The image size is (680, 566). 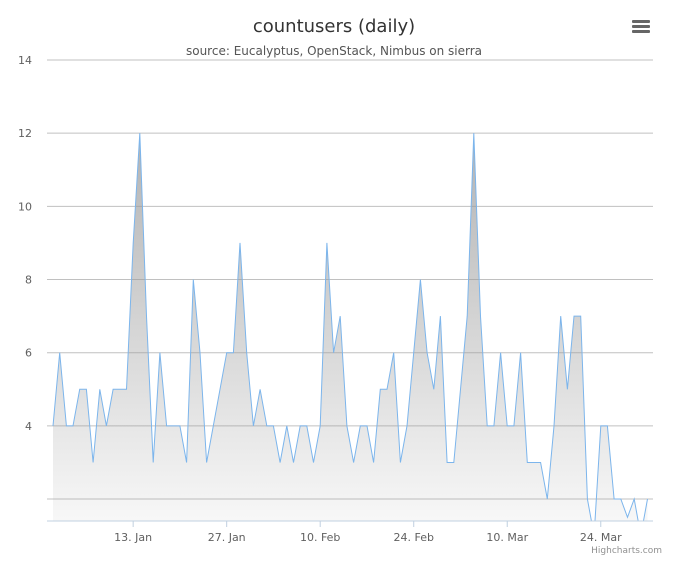 What do you see at coordinates (413, 537) in the screenshot?
I see `x-tick-label: 24. Feb` at bounding box center [413, 537].